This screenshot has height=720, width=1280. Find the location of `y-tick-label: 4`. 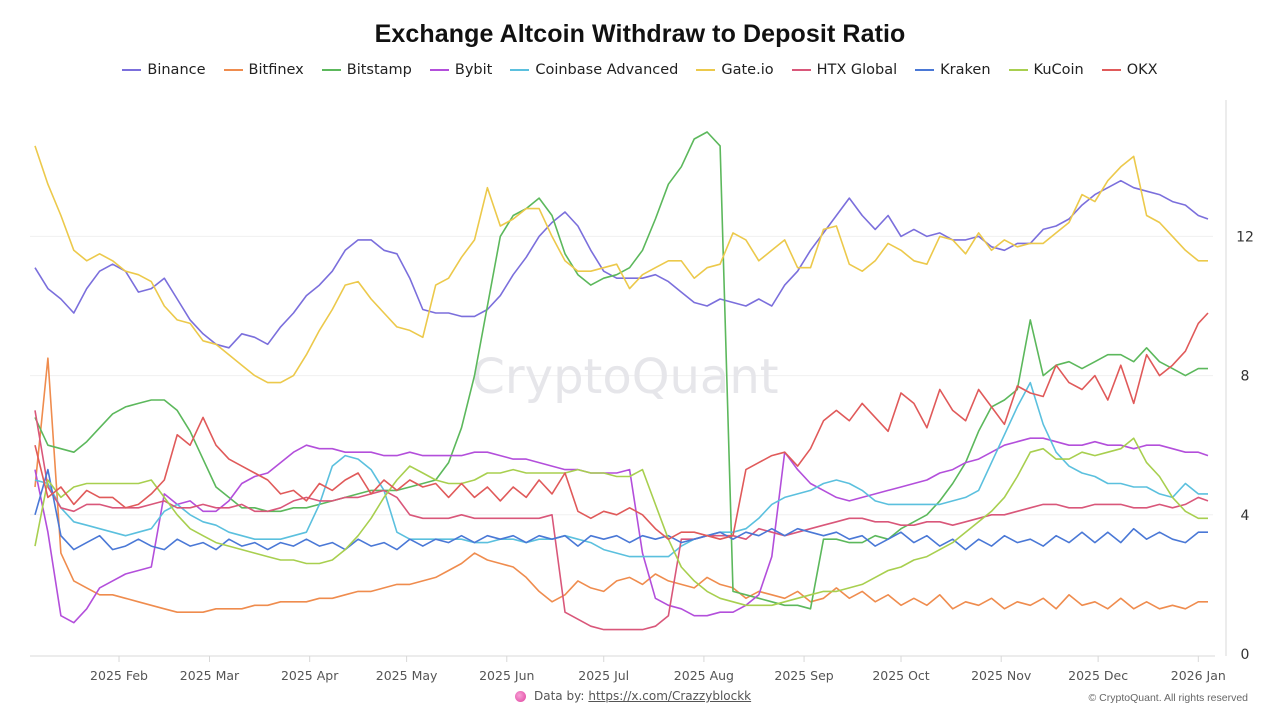

y-tick-label: 4 is located at coordinates (1245, 516).